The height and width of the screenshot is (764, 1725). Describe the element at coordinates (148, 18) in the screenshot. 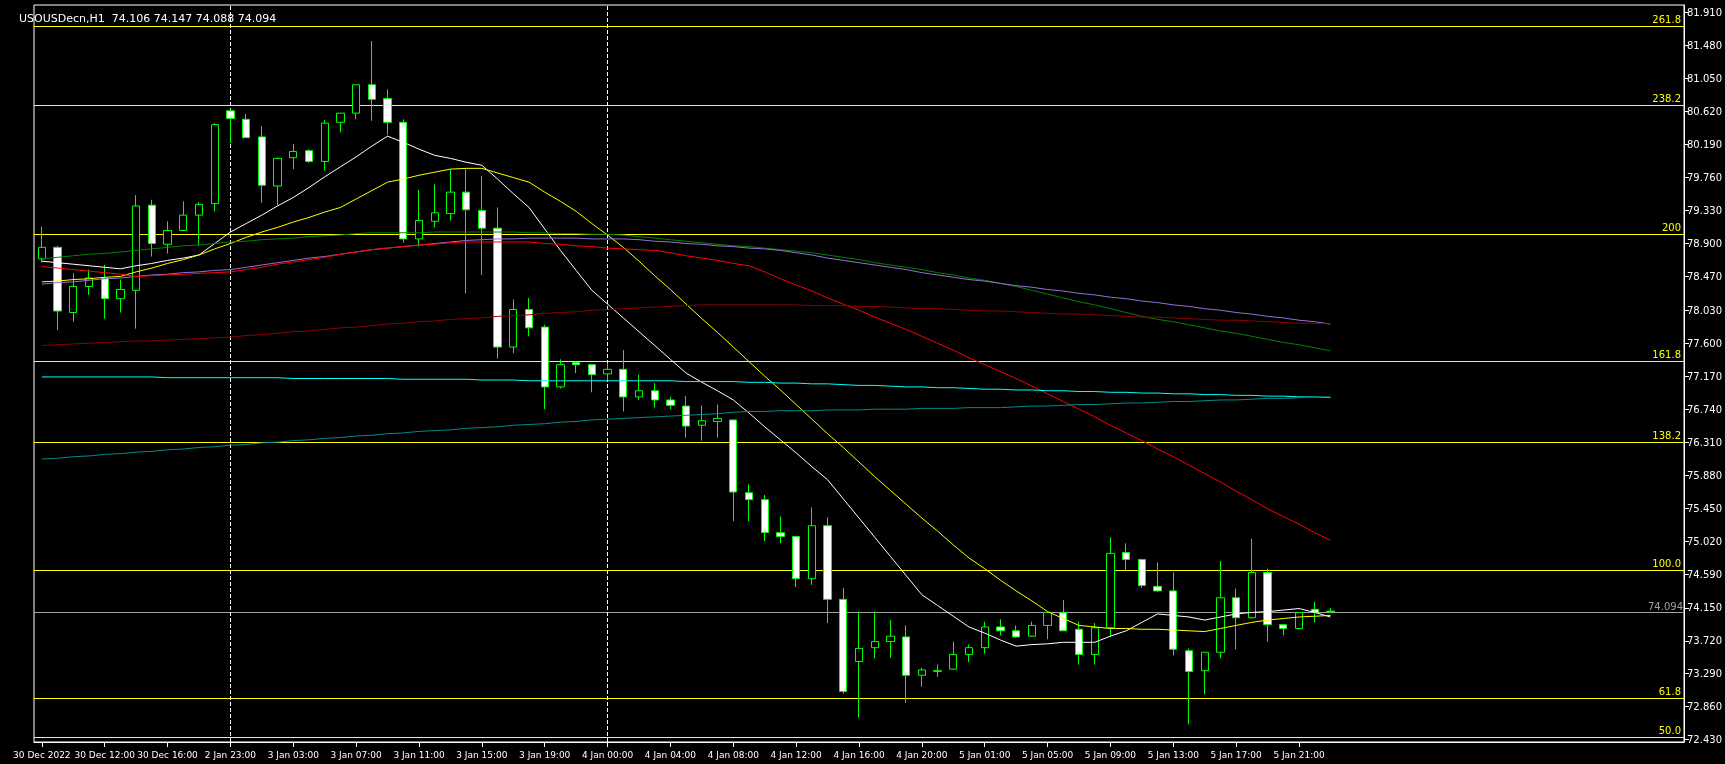

I see `text: USOUSDecn,H1 74.106 74.147 74.088 74.094` at that location.